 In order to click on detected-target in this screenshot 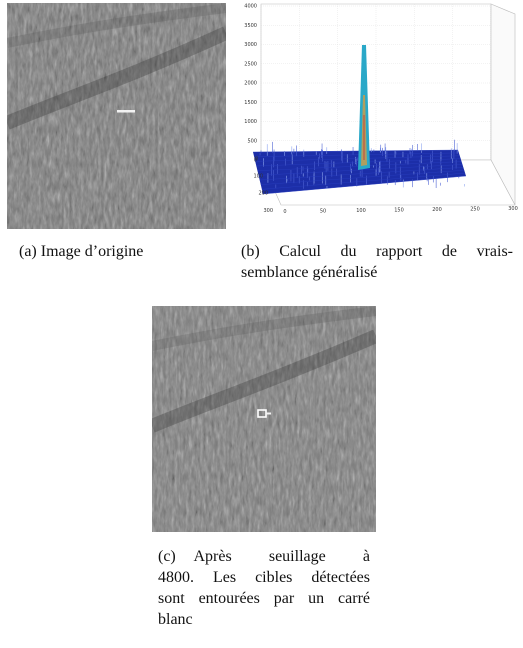, I will do `click(268, 413)`.